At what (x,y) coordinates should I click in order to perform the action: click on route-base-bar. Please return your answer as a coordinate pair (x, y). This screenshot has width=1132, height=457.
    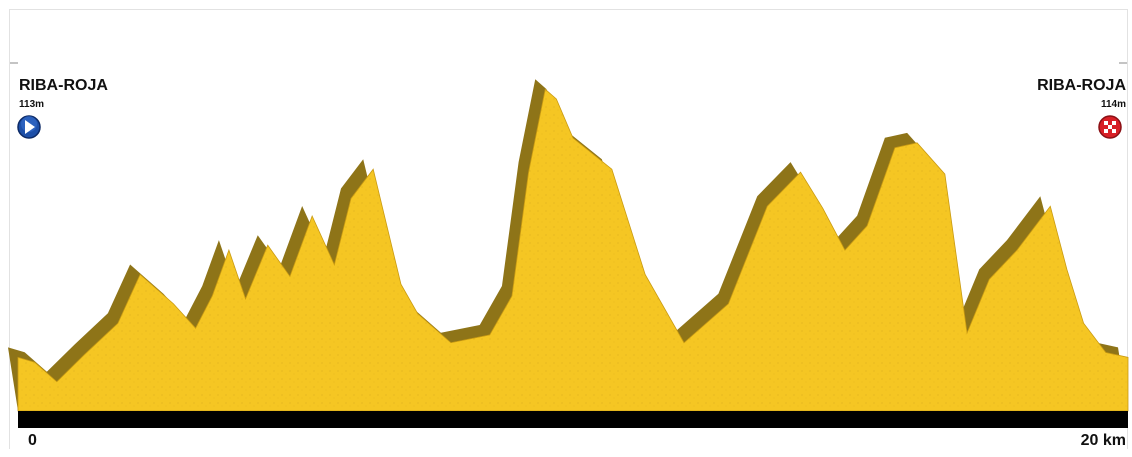
    Looking at the image, I should click on (573, 419).